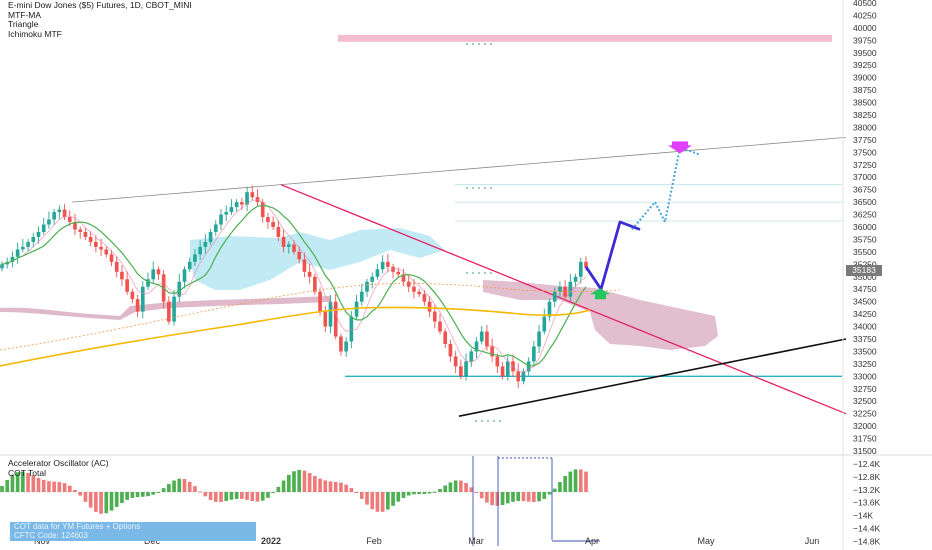 The height and width of the screenshot is (550, 932). Describe the element at coordinates (706, 541) in the screenshot. I see `date-tick-label: May` at that location.